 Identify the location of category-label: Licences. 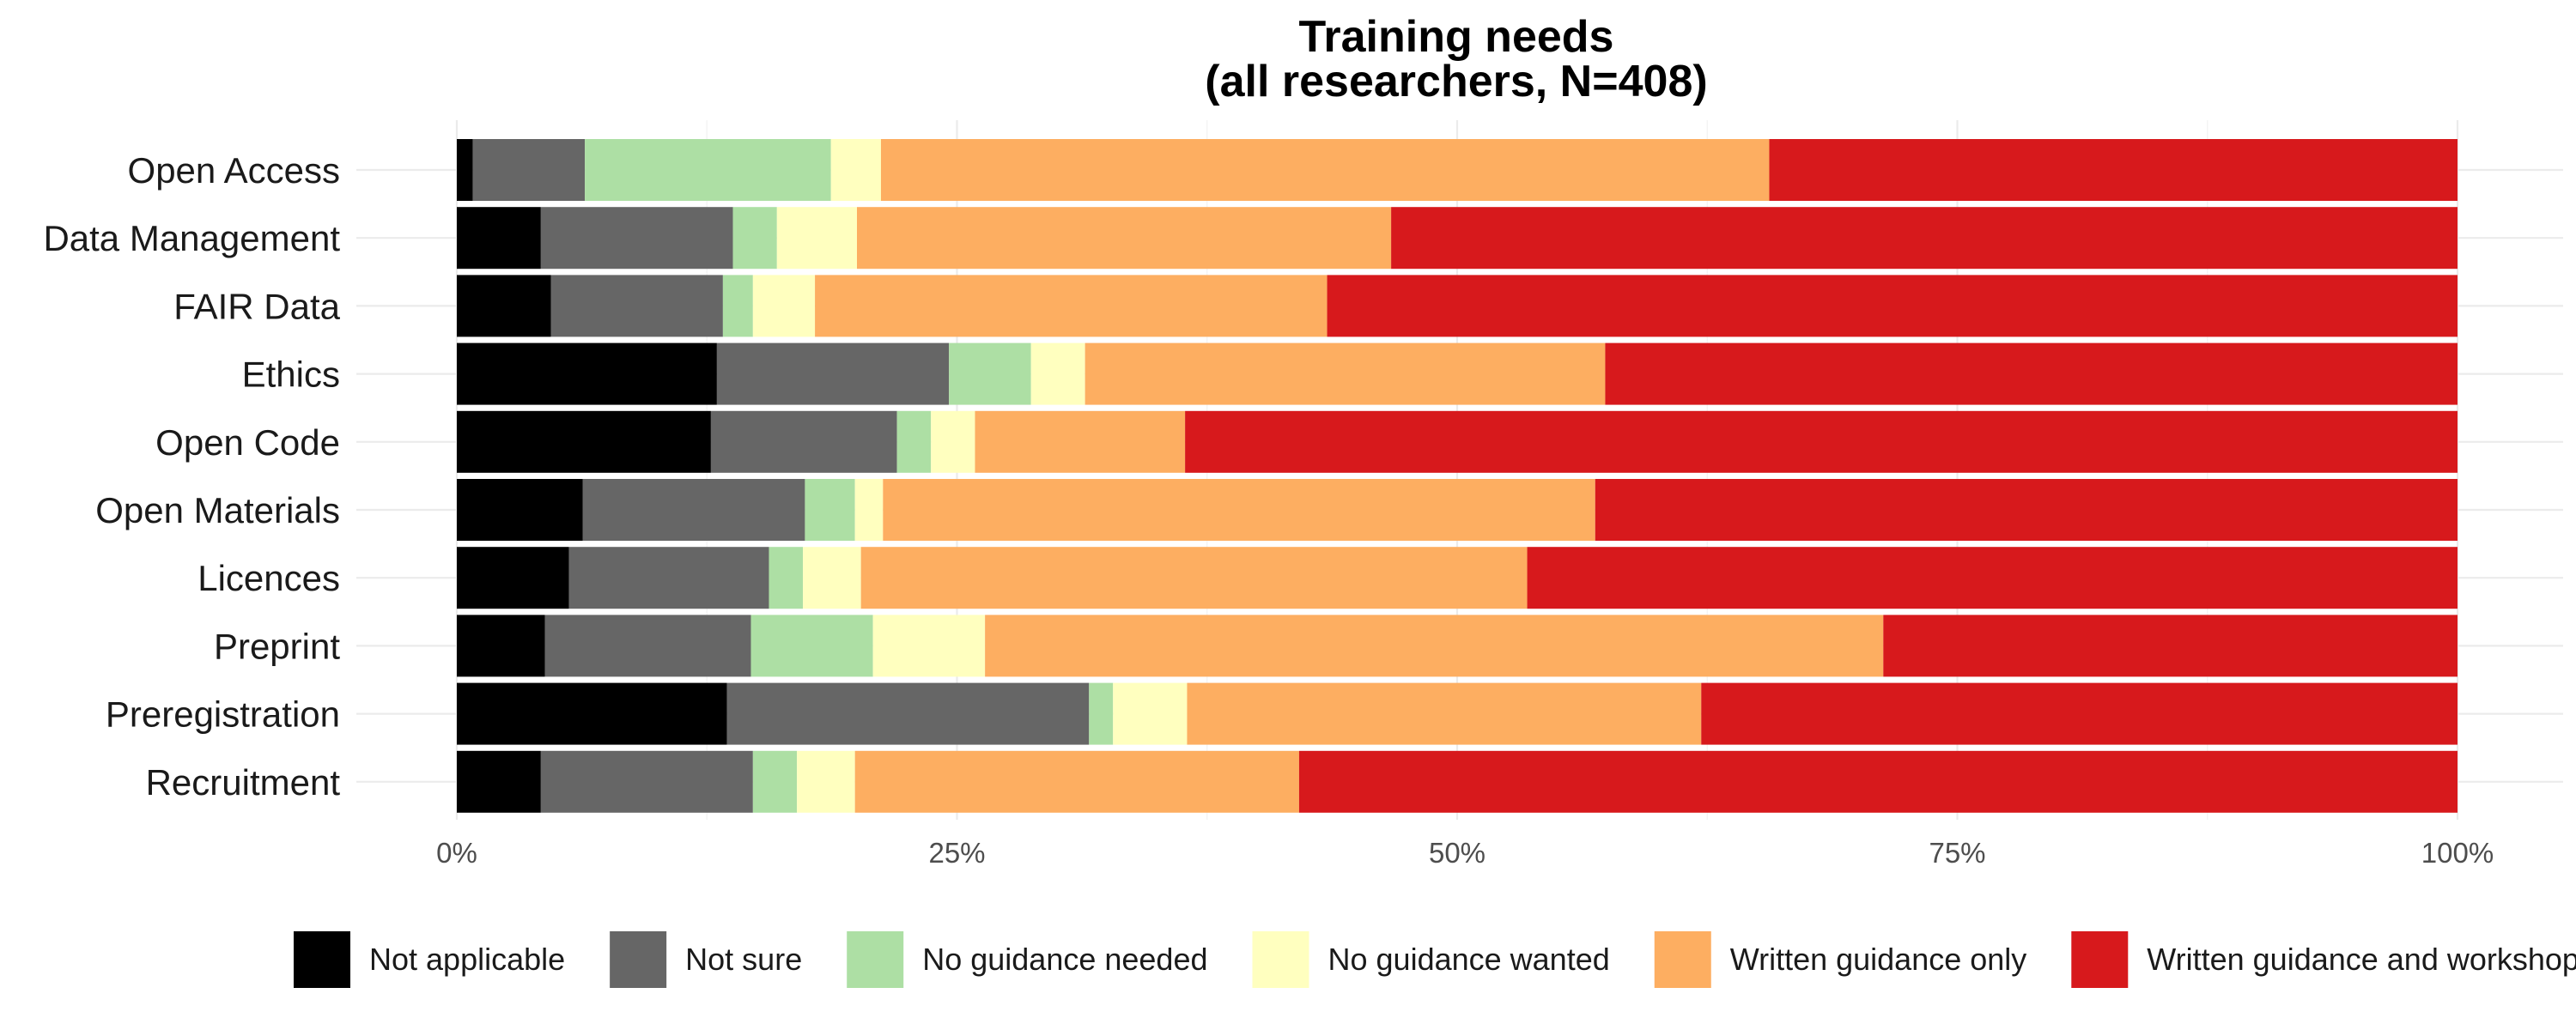
(269, 578).